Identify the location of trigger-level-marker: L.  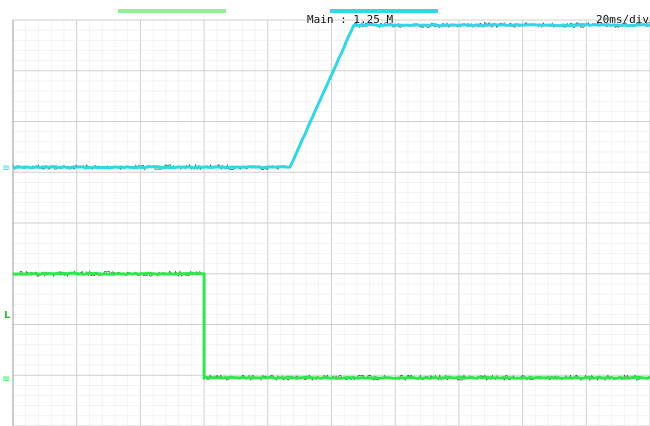
(7, 315).